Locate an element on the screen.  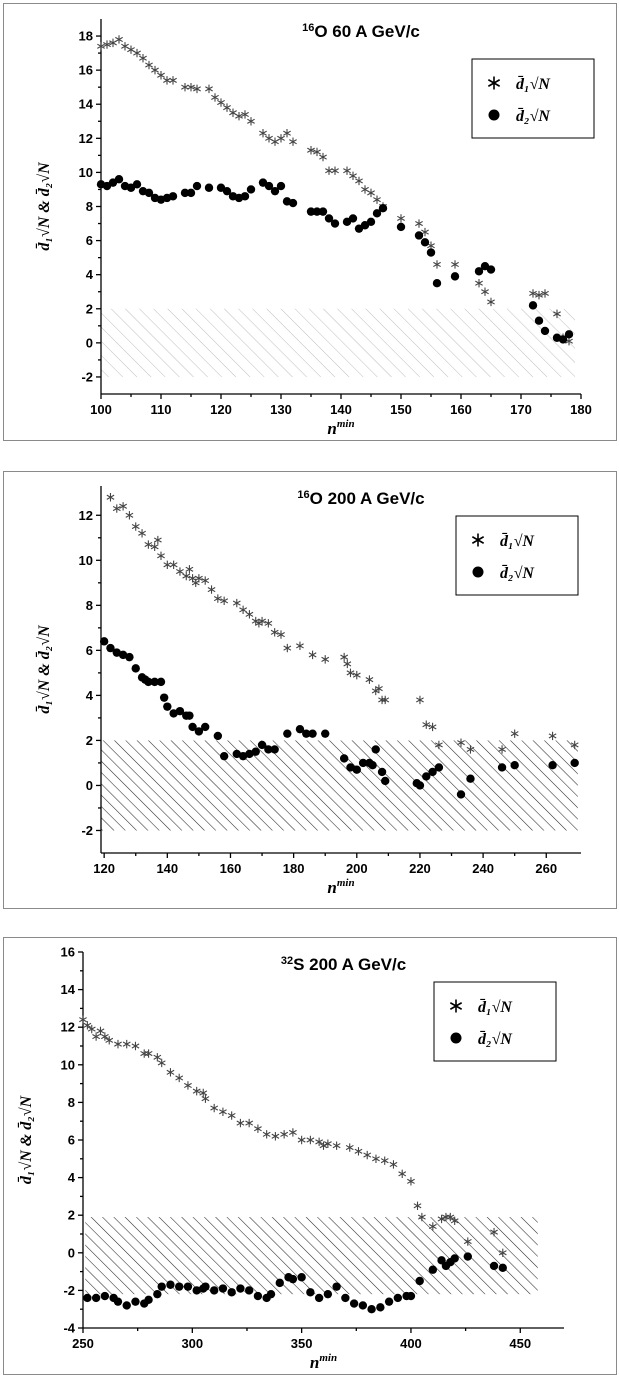
x-tick-label: 120 is located at coordinates (104, 868).